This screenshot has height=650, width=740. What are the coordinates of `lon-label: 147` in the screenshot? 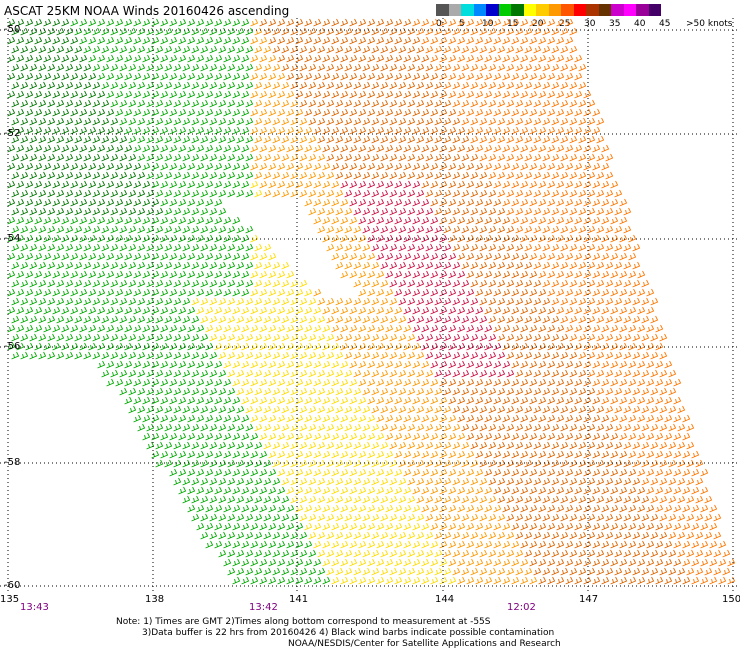 It's located at (589, 599).